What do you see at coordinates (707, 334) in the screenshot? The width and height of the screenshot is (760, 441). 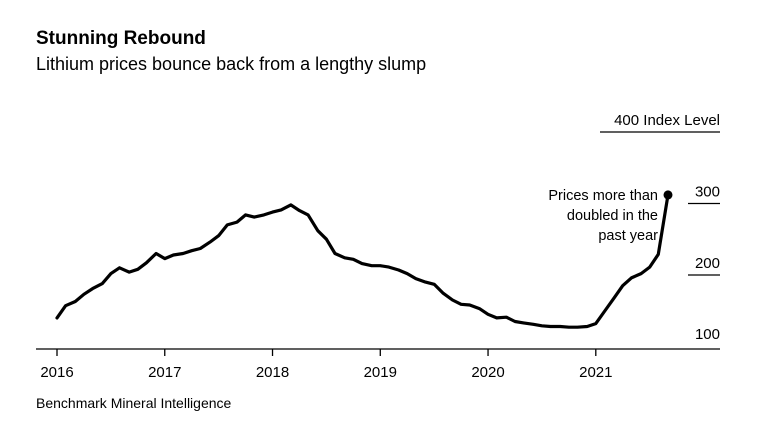 I see `y-tick-label-100: 100` at bounding box center [707, 334].